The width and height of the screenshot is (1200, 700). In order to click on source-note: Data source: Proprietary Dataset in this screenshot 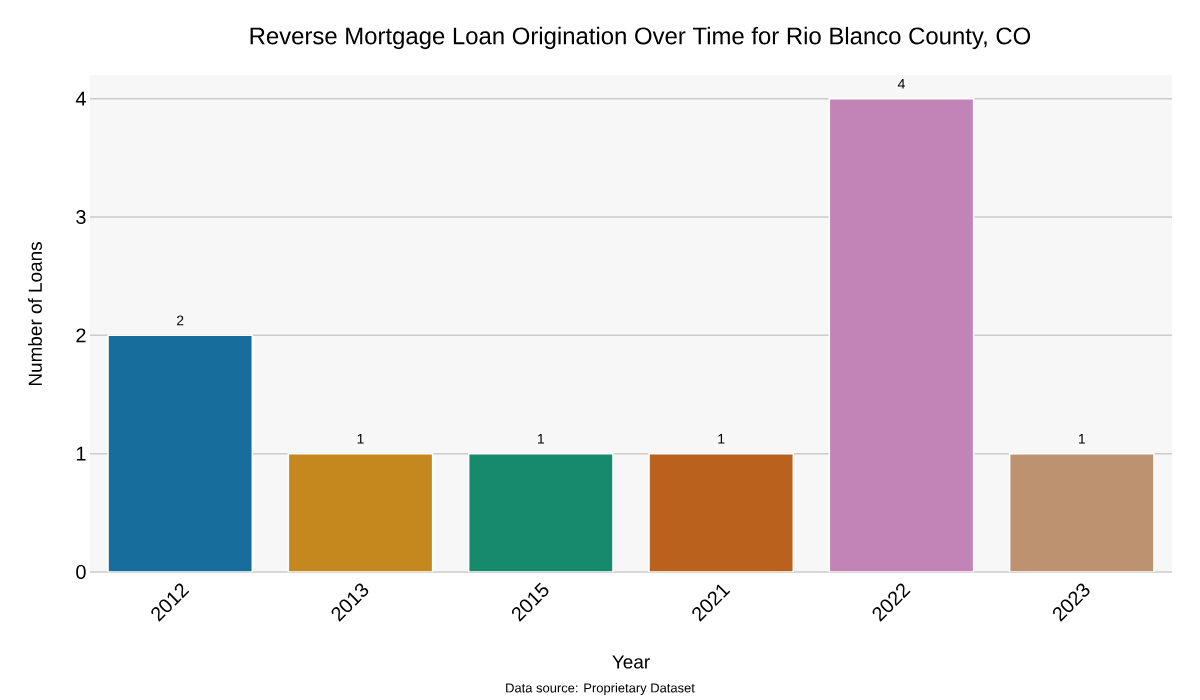, I will do `click(600, 689)`.